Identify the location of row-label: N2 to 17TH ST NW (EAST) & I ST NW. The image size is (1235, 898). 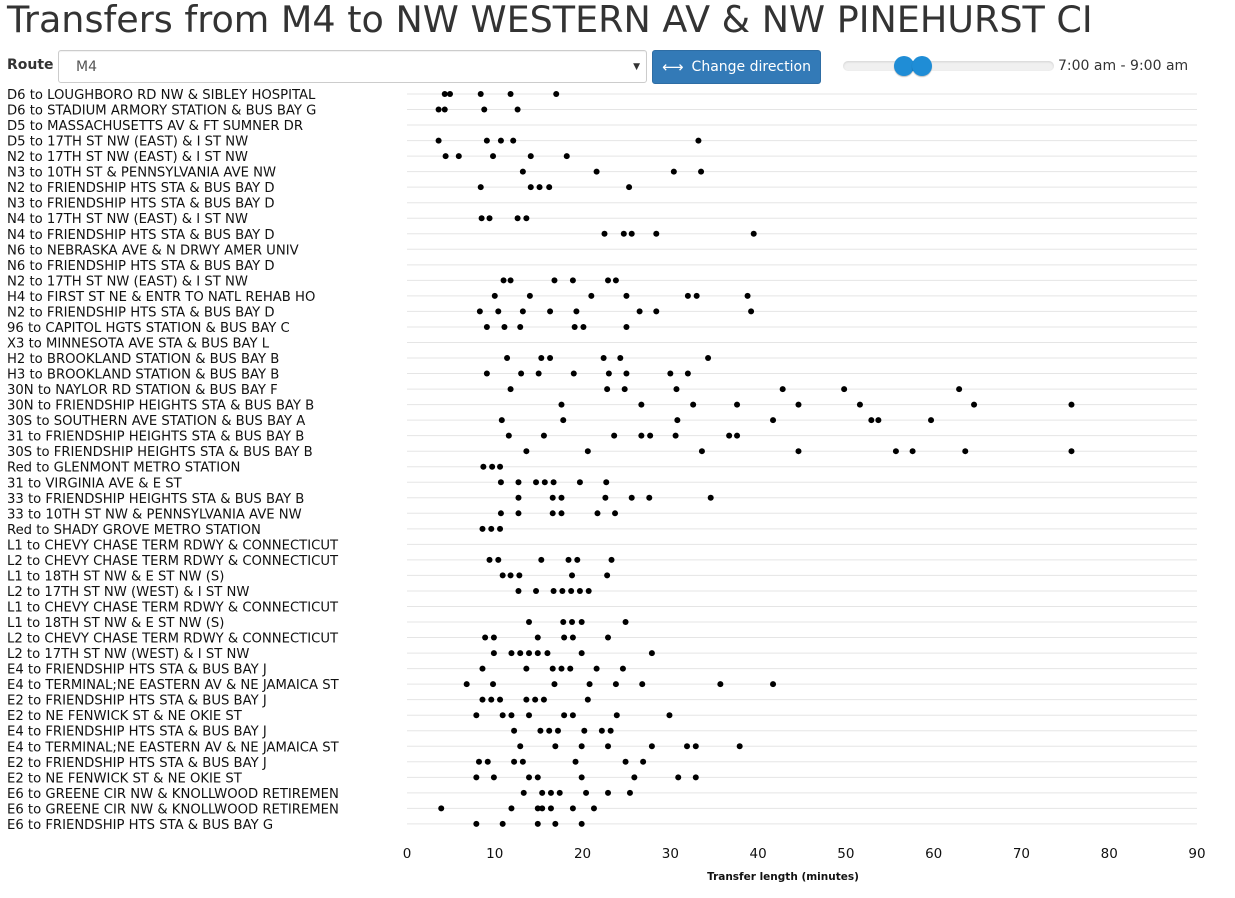
(127, 157).